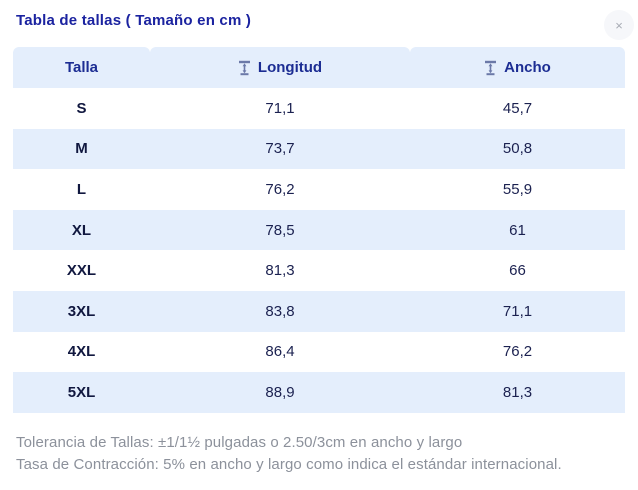  I want to click on table-row: L 76,2 55,9, so click(319, 189).